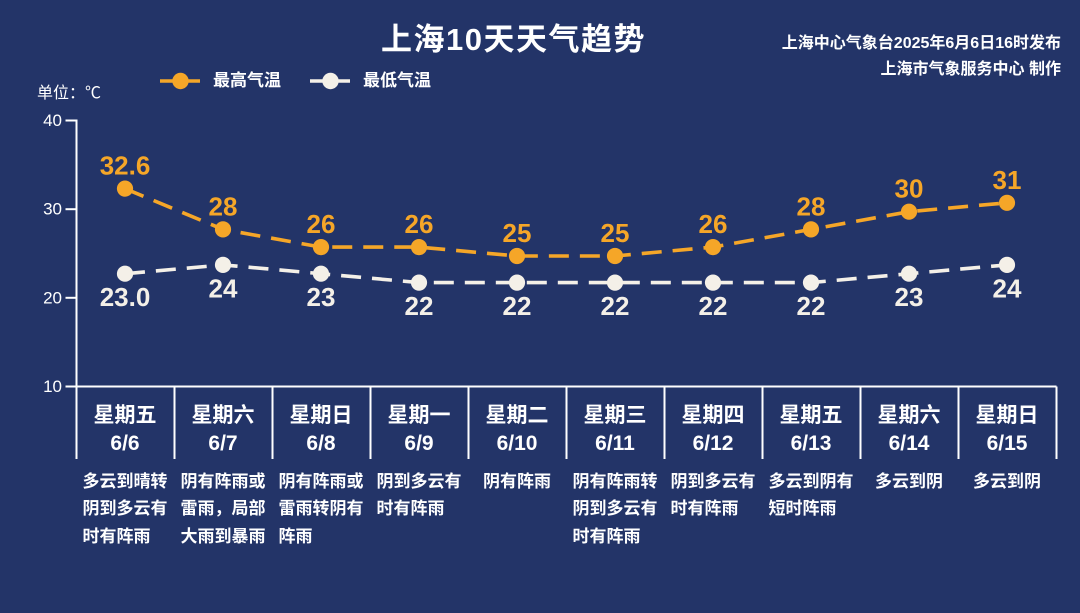 The image size is (1080, 613). Describe the element at coordinates (52, 120) in the screenshot. I see `svg-text: 40` at that location.